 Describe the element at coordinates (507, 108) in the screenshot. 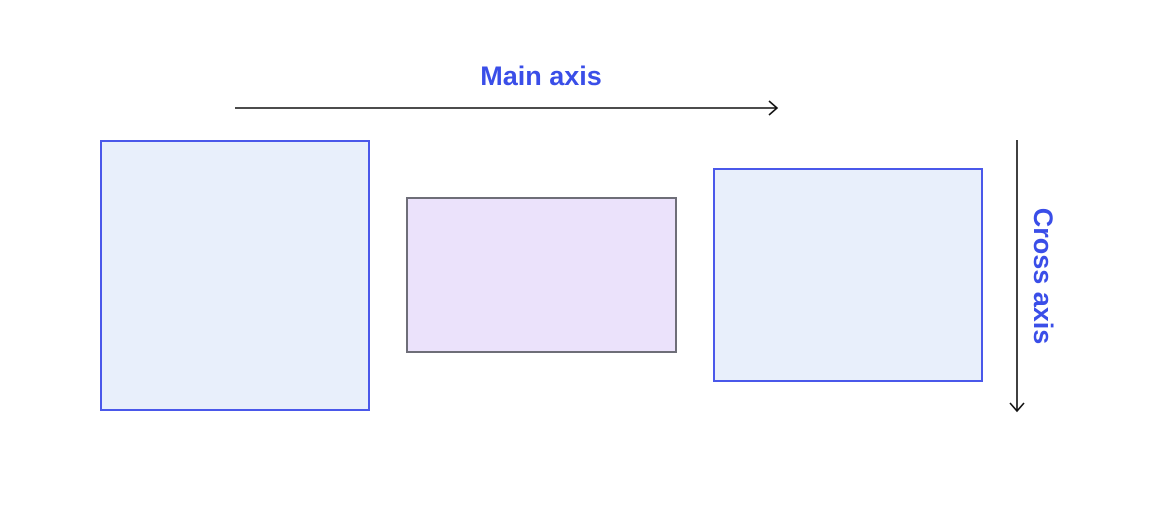

I see `main-axis-arrow` at that location.